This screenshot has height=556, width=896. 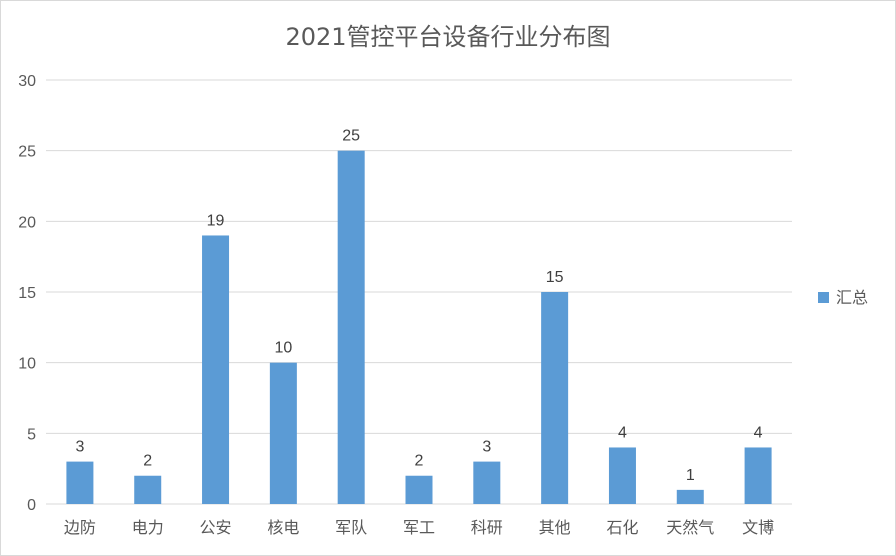 What do you see at coordinates (690, 527) in the screenshot?
I see `x-category-label: 天然气` at bounding box center [690, 527].